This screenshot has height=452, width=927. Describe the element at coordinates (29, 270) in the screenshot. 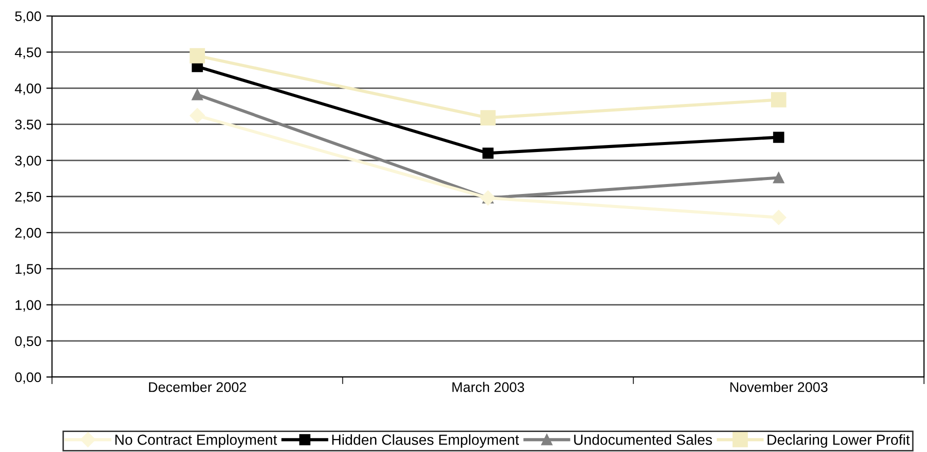

I see `y-tick-label: 1,50` at that location.